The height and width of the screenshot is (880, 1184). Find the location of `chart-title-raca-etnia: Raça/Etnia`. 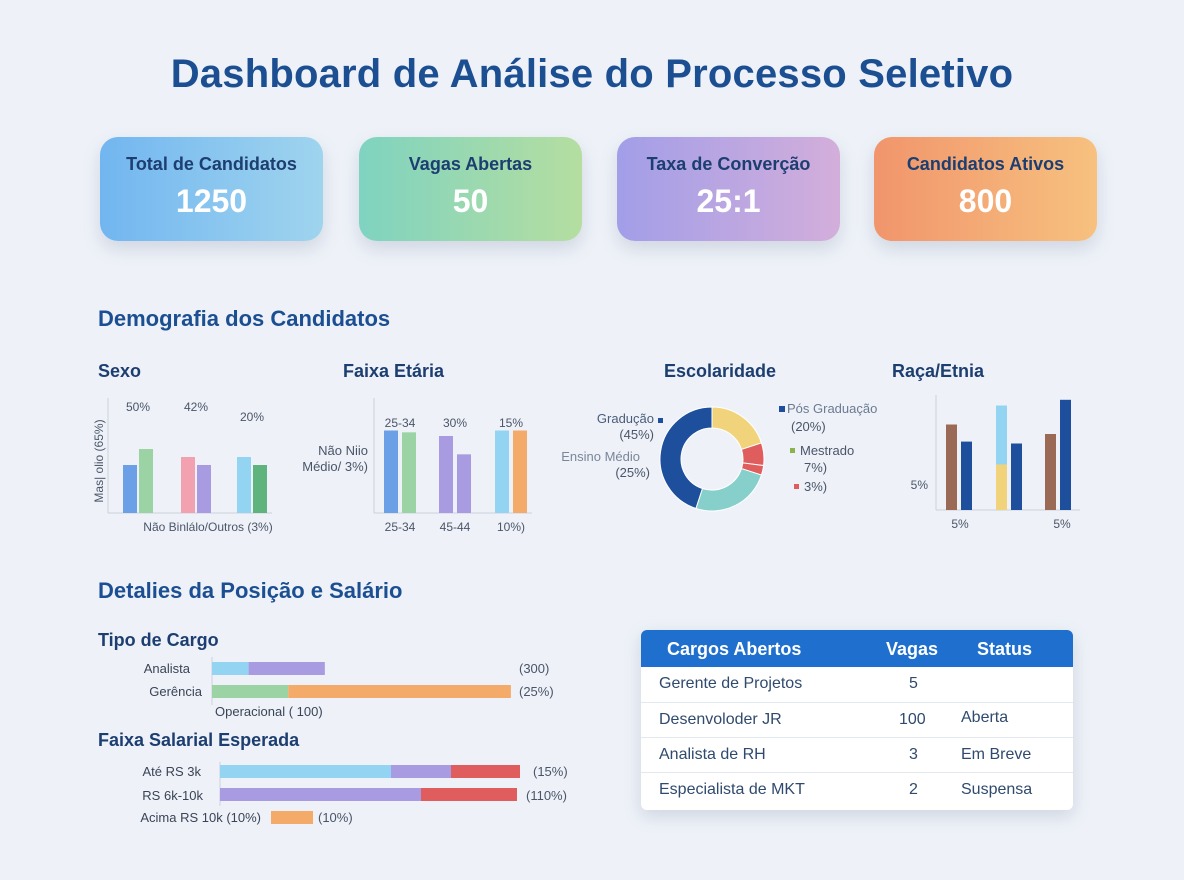

chart-title-raca-etnia: Raça/Etnia is located at coordinates (938, 371).